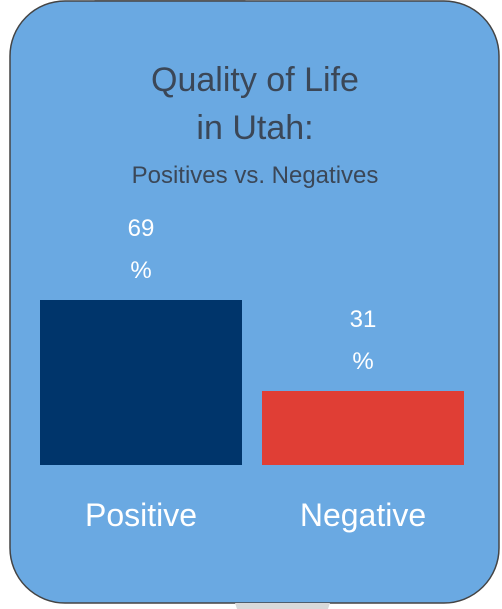 The image size is (502, 609). Describe the element at coordinates (141, 515) in the screenshot. I see `x-tick-label: Positive` at that location.